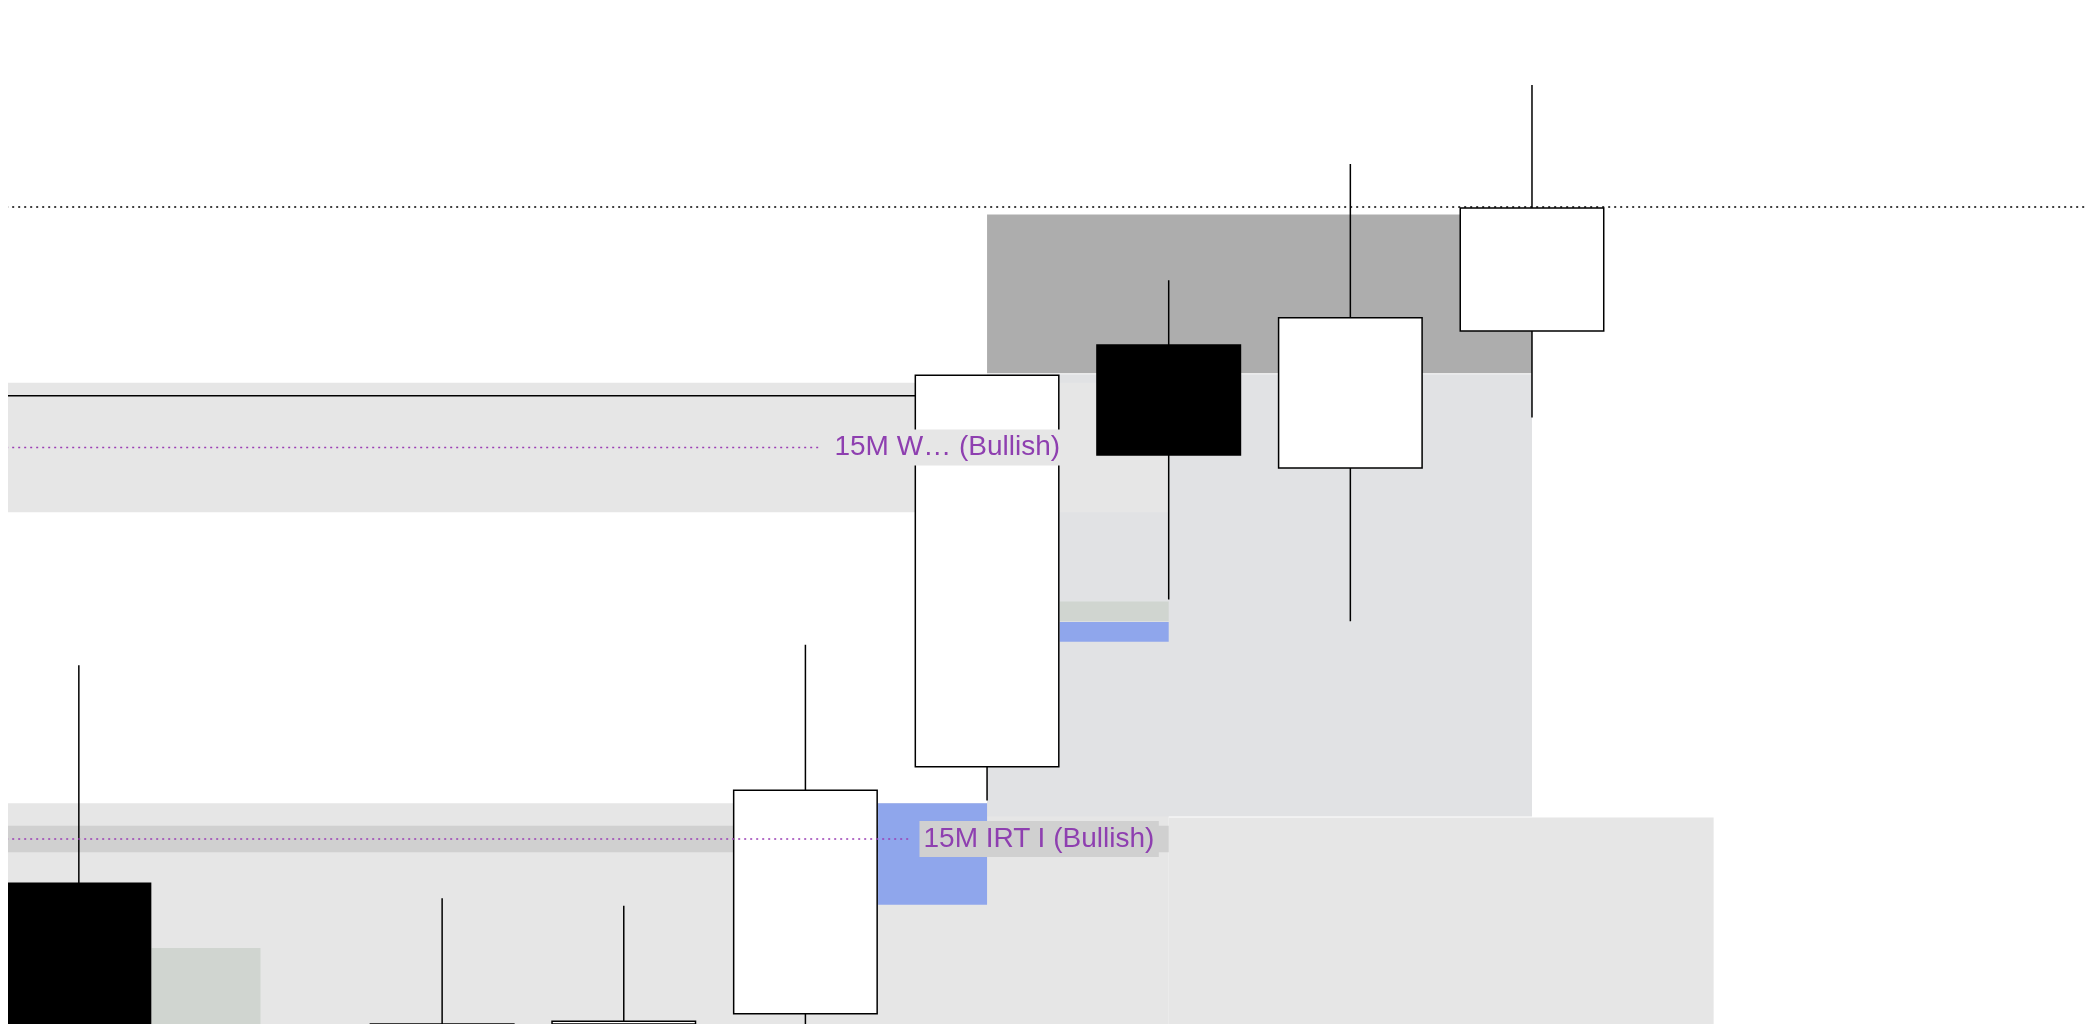  Describe the element at coordinates (442, 960) in the screenshot. I see `candlestick` at that location.